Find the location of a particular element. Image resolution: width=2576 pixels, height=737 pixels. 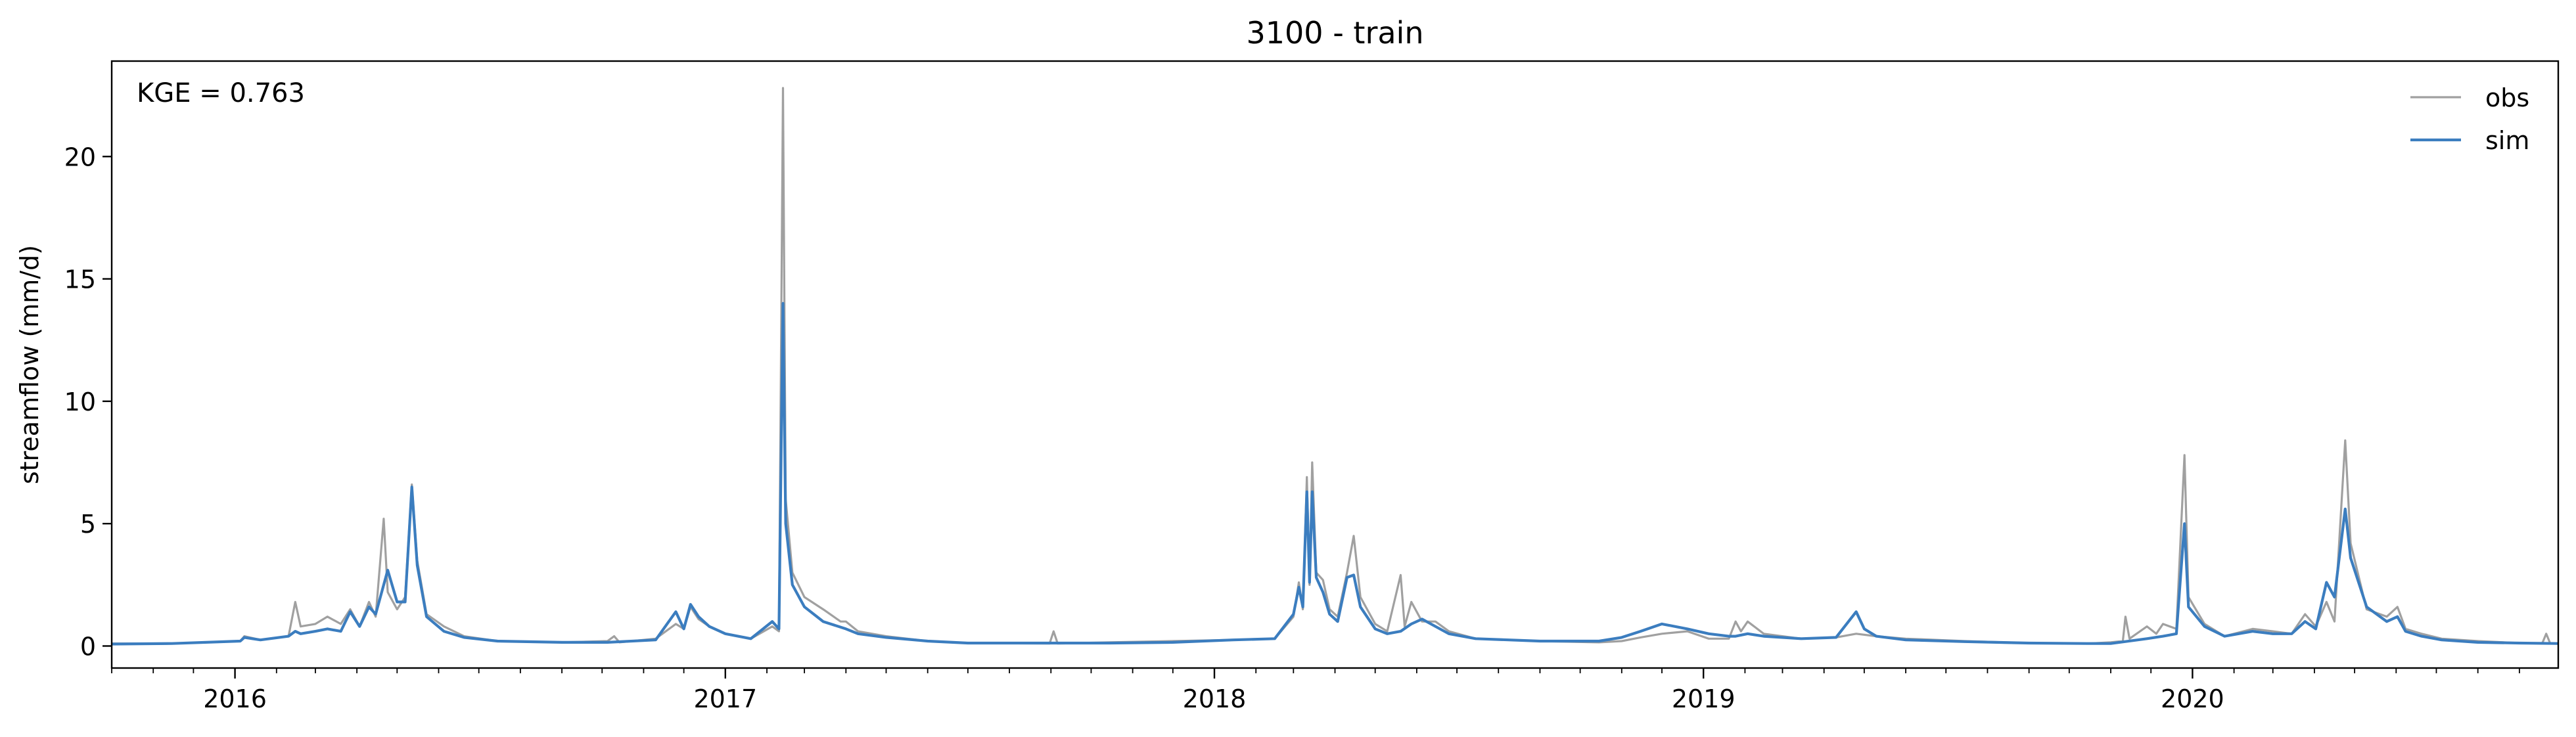

legend: obs sim is located at coordinates (2469, 119).